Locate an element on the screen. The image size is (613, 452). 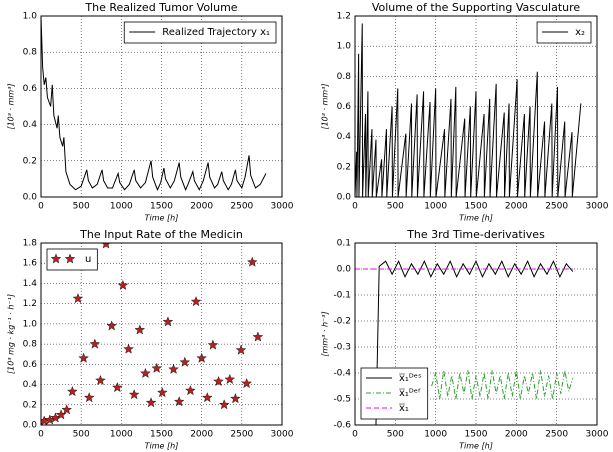
x-tick-label: 0 is located at coordinates (41, 435).